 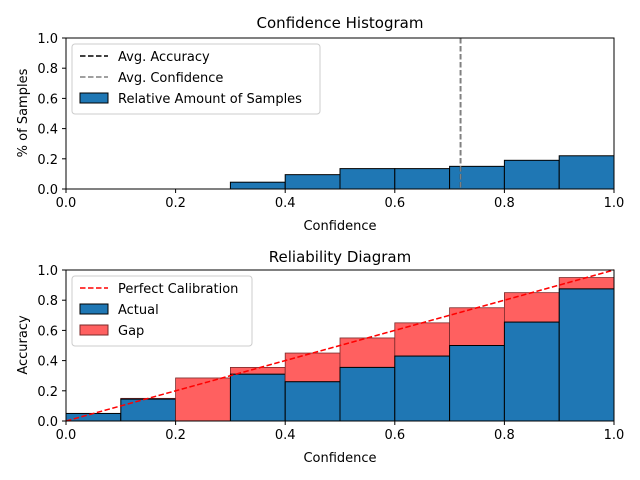 I want to click on histogram-legend-box, so click(x=196, y=79).